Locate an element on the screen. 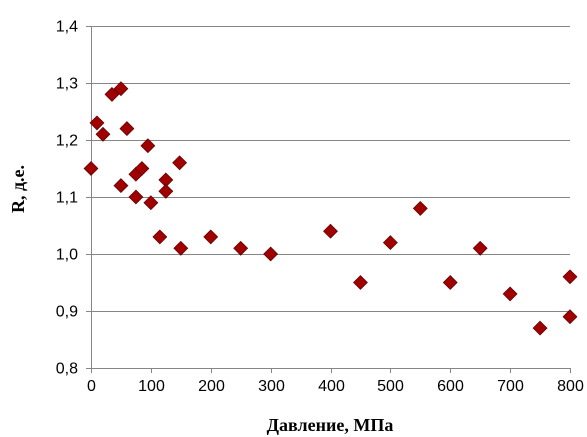  y-tick-label: 1,1 is located at coordinates (67, 198).